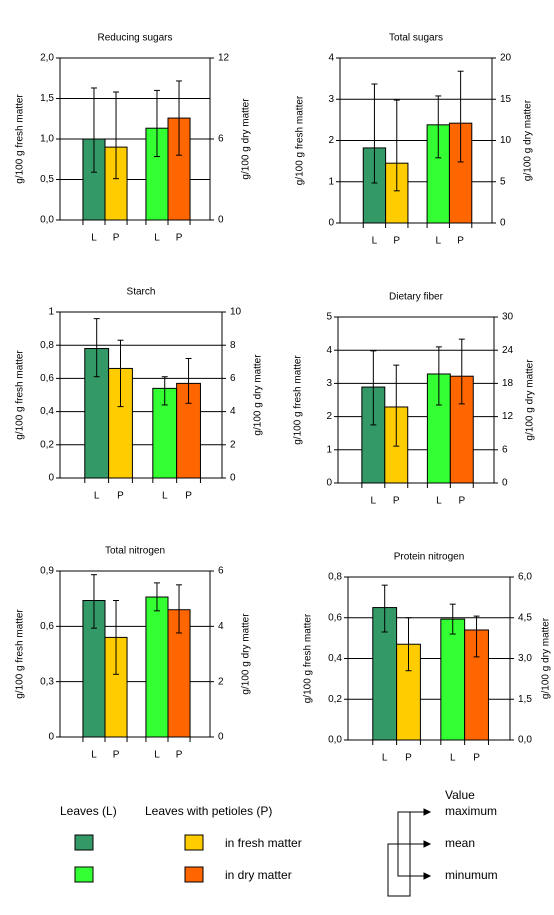 Image resolution: width=554 pixels, height=915 pixels. What do you see at coordinates (508, 317) in the screenshot?
I see `y2-tick-label: 30` at bounding box center [508, 317].